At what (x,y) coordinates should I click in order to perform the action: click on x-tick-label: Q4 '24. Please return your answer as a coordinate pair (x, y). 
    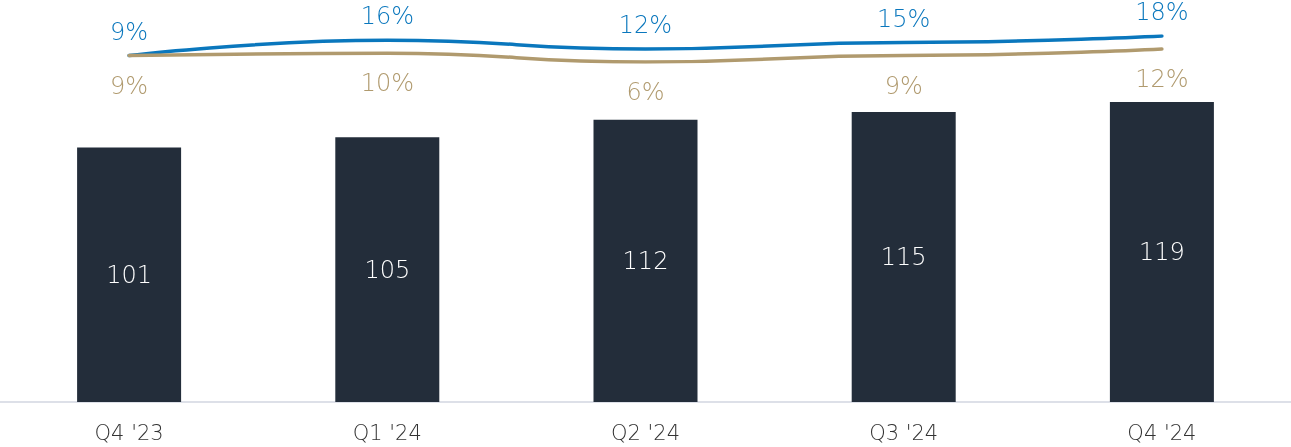
    Looking at the image, I should click on (1162, 432).